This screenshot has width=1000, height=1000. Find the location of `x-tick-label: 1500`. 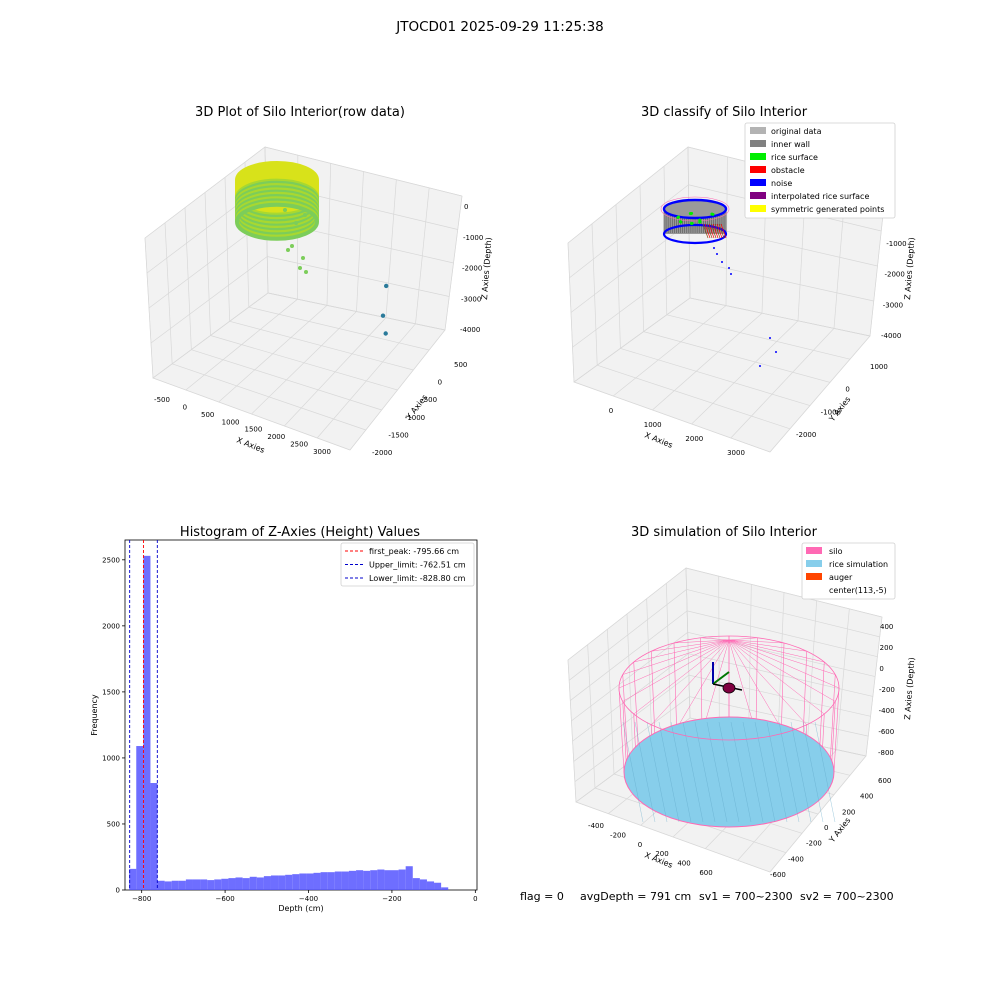

x-tick-label: 1500 is located at coordinates (254, 430).